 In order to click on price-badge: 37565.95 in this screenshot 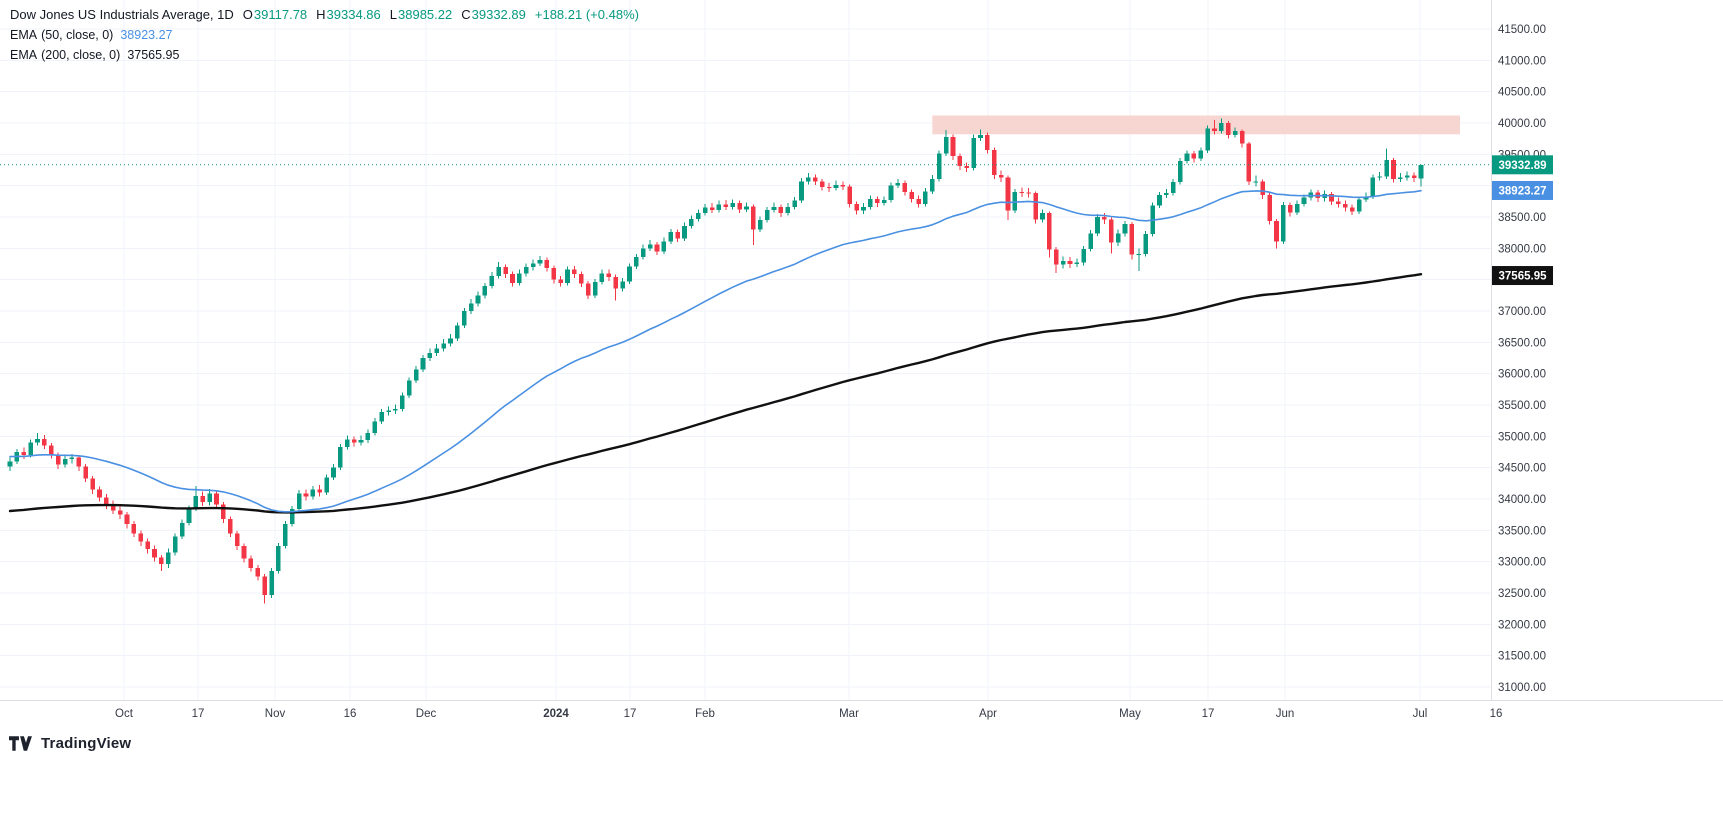, I will do `click(1522, 276)`.